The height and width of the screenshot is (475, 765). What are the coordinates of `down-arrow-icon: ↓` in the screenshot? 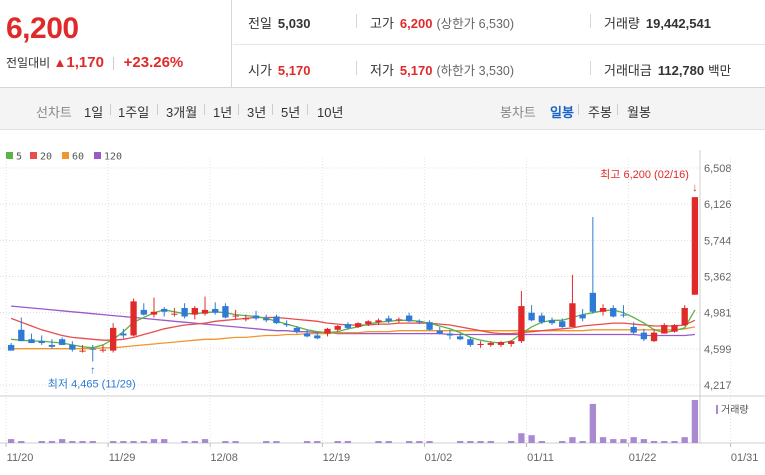 It's located at (695, 188).